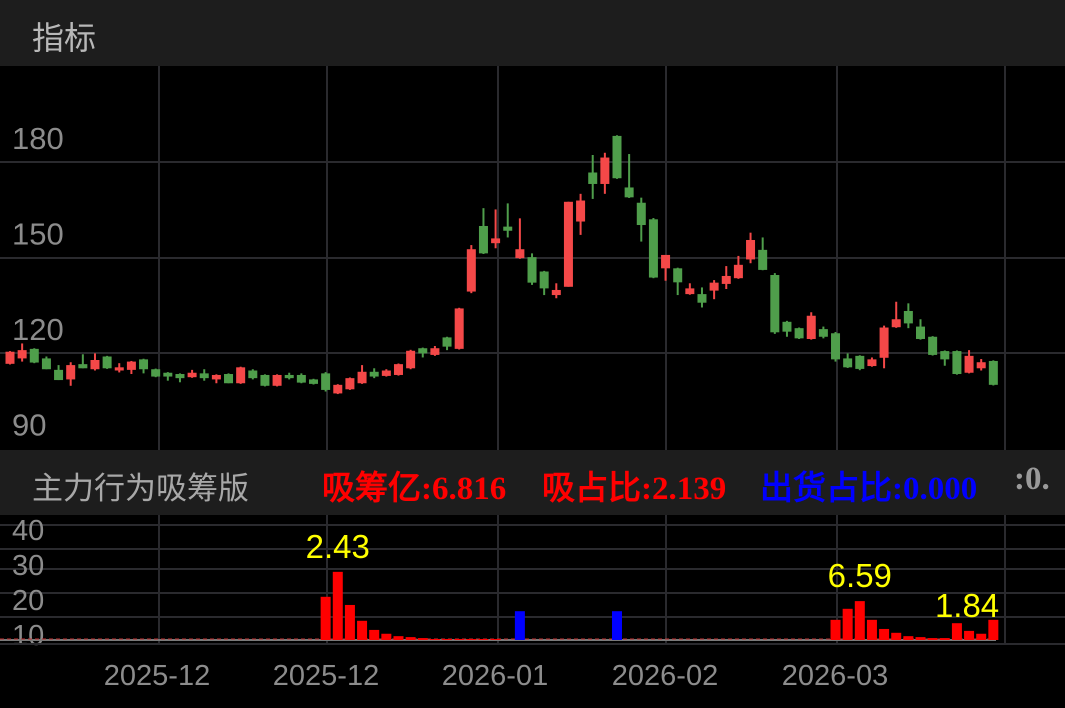 This screenshot has height=708, width=1065. Describe the element at coordinates (532, 33) in the screenshot. I see `indicator-header: 指标` at that location.